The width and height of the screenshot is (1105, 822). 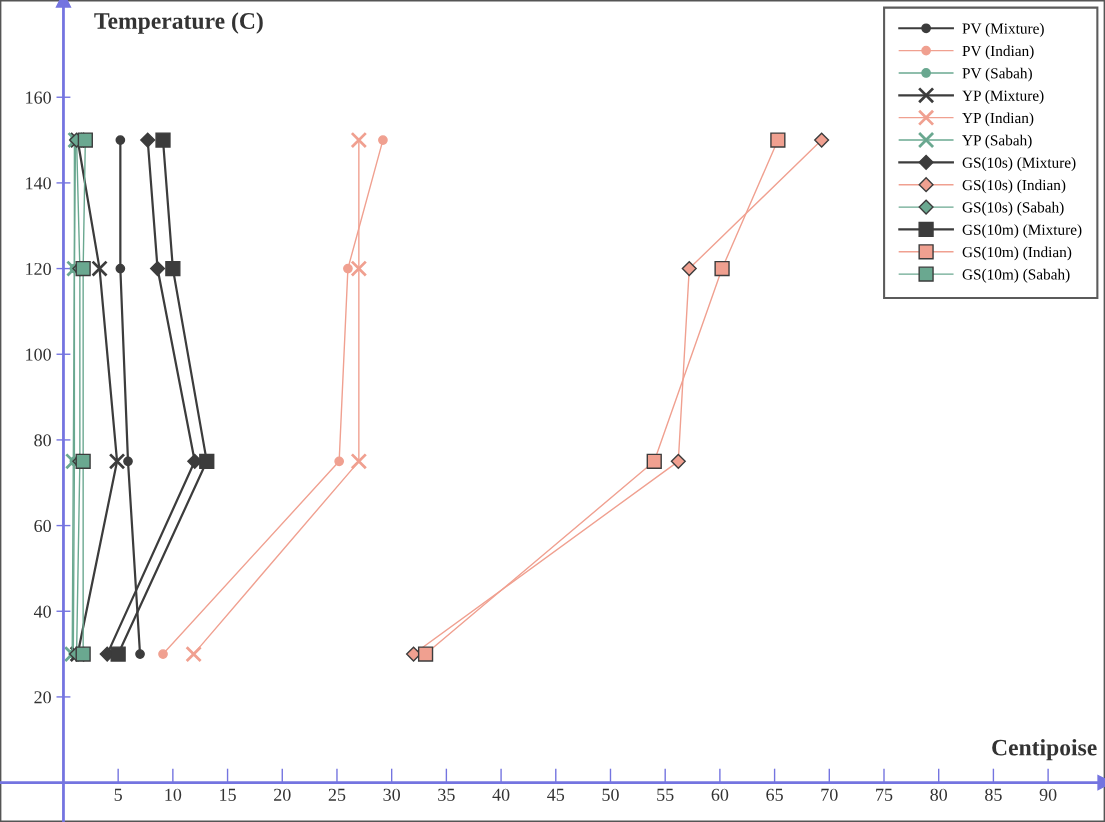 I want to click on legend-label: PV (Mixture), so click(x=1003, y=30).